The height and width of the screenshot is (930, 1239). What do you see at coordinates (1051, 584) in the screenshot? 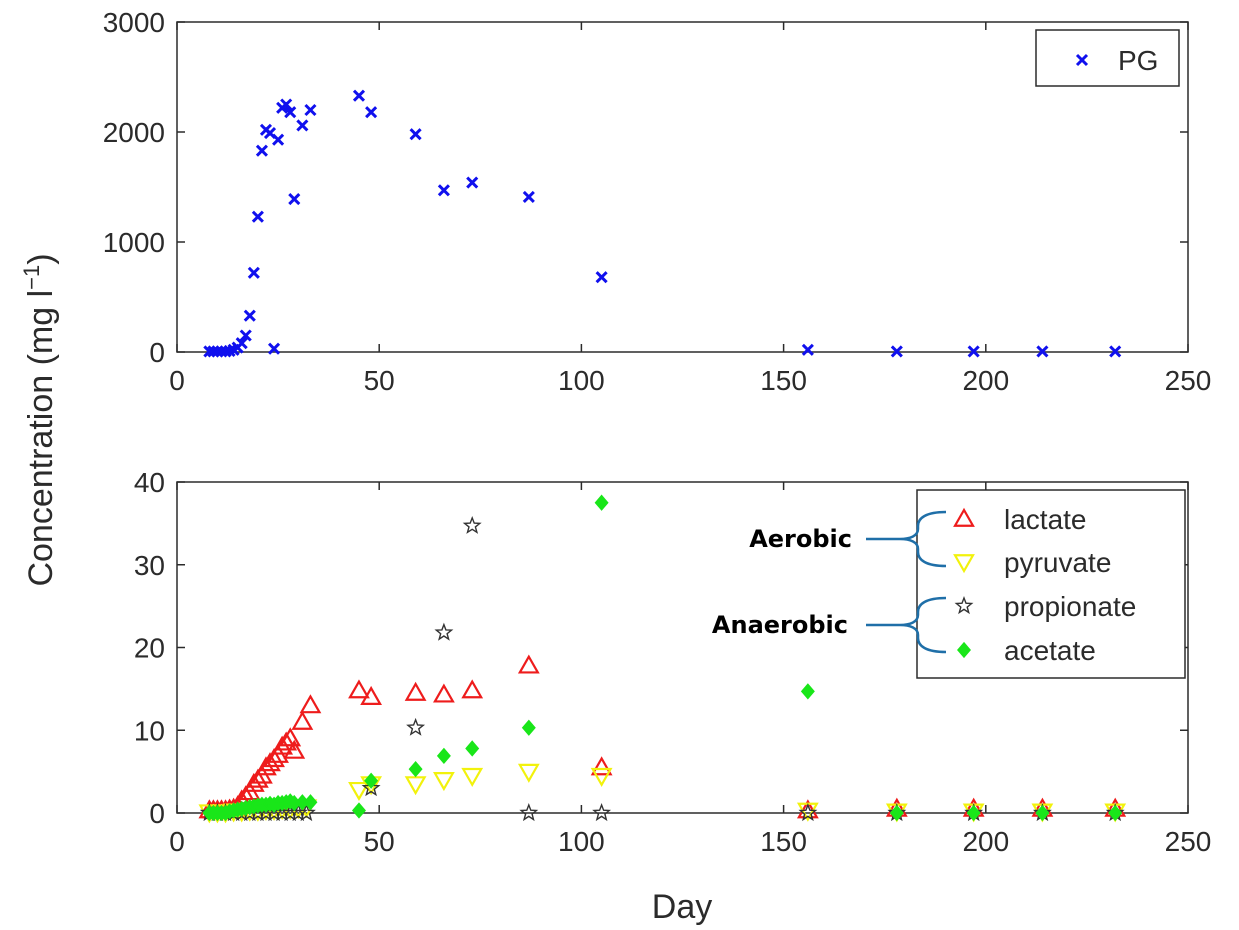
I see `legend: lactate pyruvate propionate acetate` at bounding box center [1051, 584].